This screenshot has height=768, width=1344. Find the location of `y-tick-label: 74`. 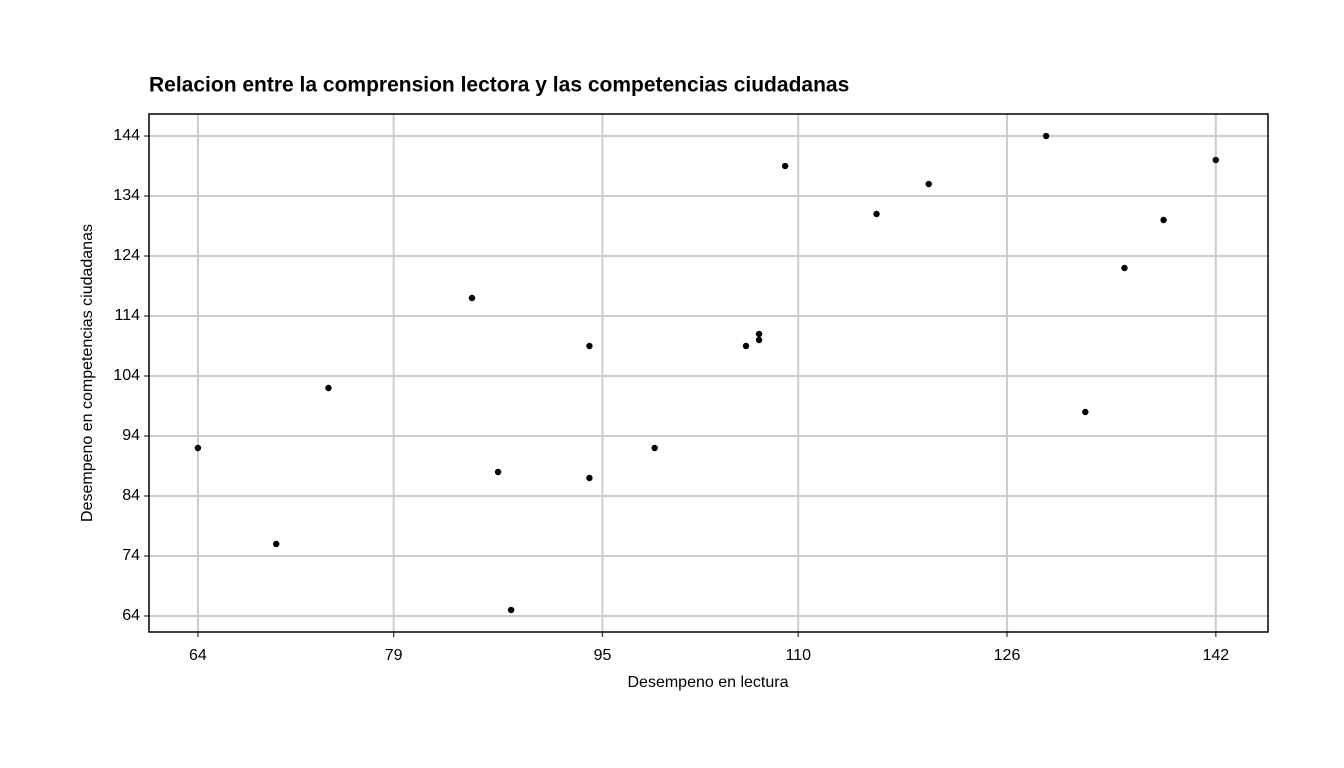

y-tick-label: 74 is located at coordinates (131, 555).